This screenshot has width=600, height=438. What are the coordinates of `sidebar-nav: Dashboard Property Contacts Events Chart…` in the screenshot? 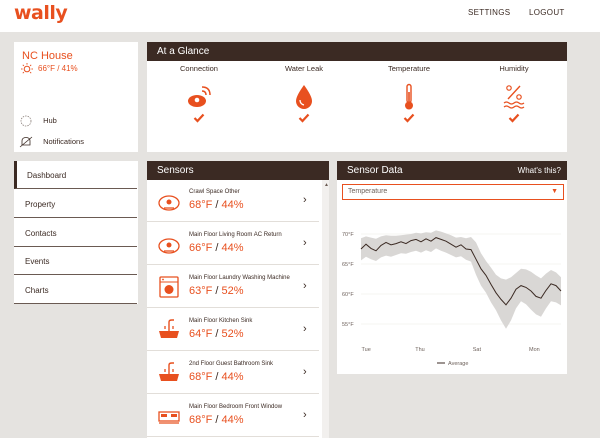 It's located at (76, 232).